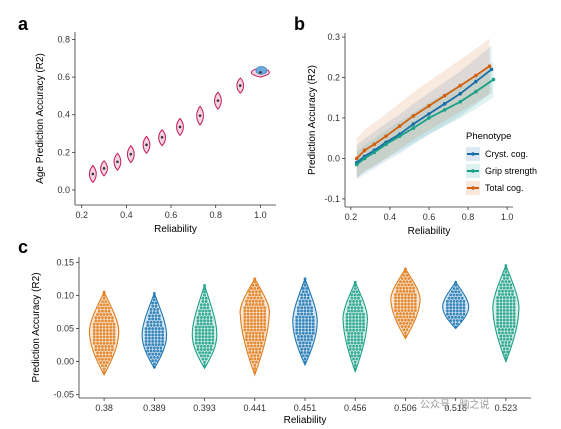 The image size is (561, 429). What do you see at coordinates (63, 190) in the screenshot?
I see `y-tick-label: 0.0` at bounding box center [63, 190].